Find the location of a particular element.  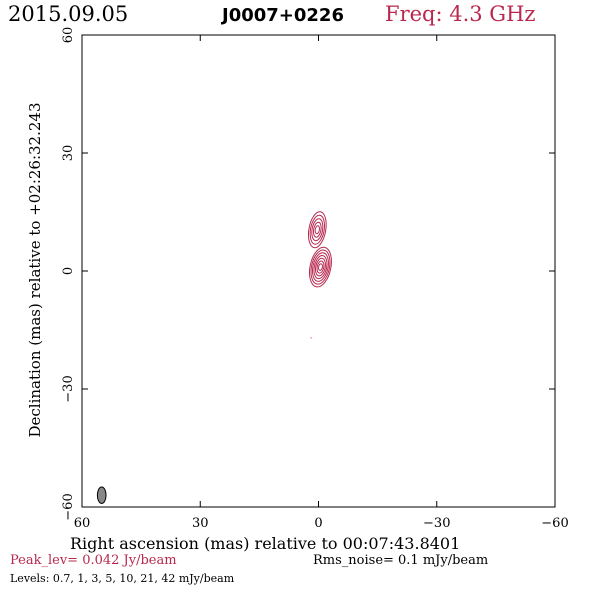

x-tick-label: 60 is located at coordinates (82, 523).